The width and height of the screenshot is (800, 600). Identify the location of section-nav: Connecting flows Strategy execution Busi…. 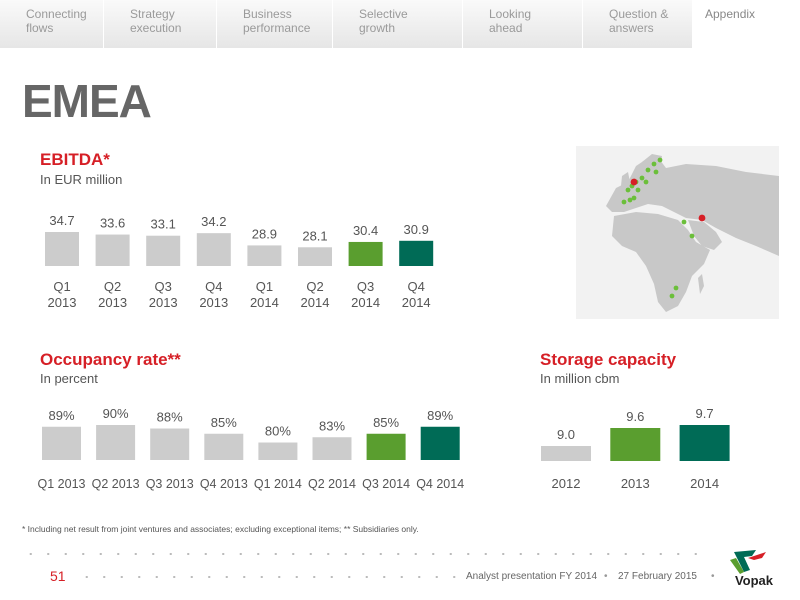
(400, 24).